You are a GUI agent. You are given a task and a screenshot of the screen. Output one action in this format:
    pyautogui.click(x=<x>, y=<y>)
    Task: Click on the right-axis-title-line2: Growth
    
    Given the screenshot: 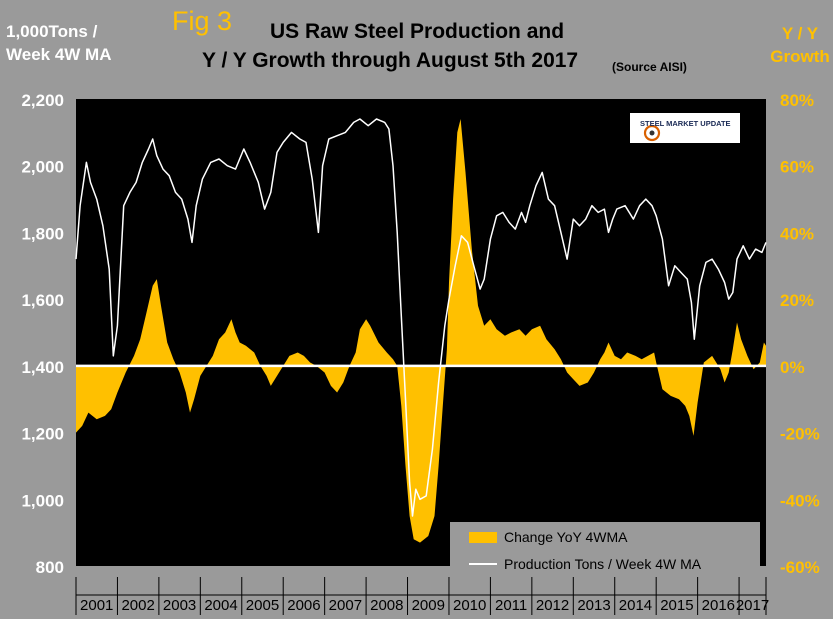 What is the action you would take?
    pyautogui.click(x=800, y=56)
    